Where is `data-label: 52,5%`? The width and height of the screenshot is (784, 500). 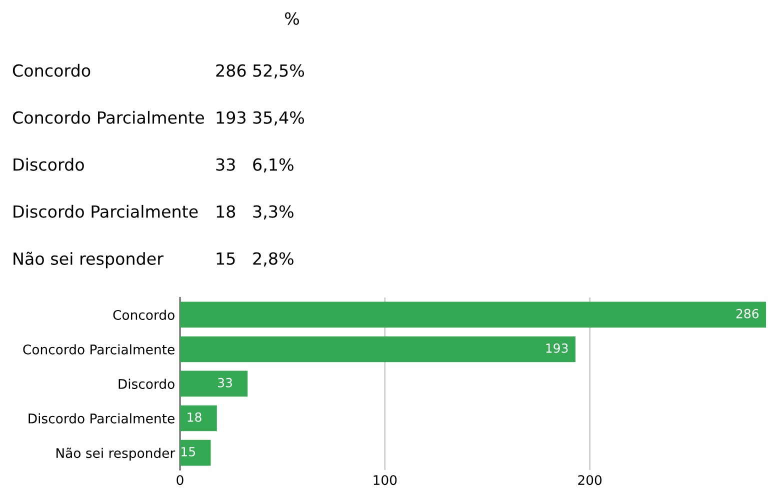
data-label: 52,5% is located at coordinates (278, 71).